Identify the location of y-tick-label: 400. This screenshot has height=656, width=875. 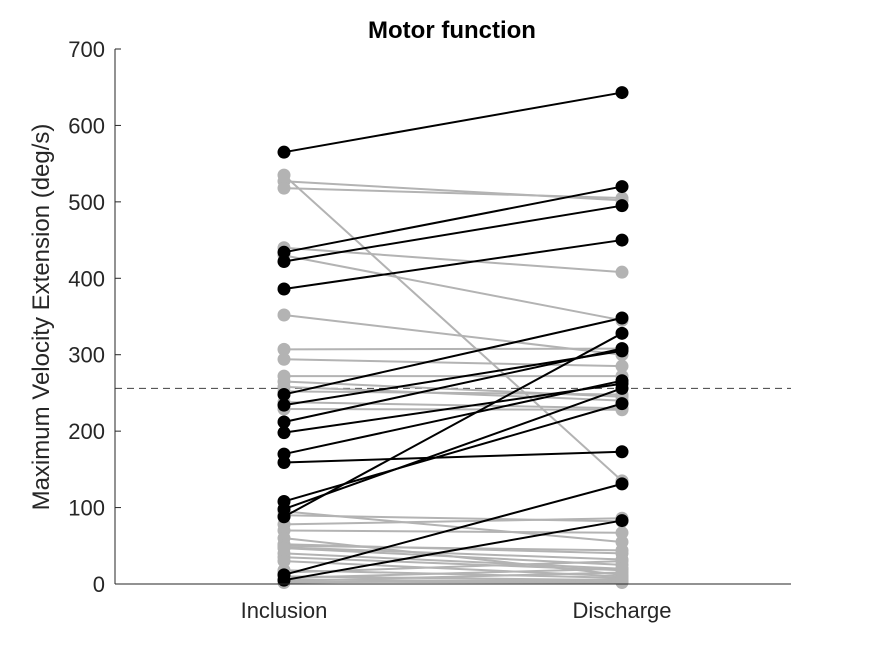
(86, 278).